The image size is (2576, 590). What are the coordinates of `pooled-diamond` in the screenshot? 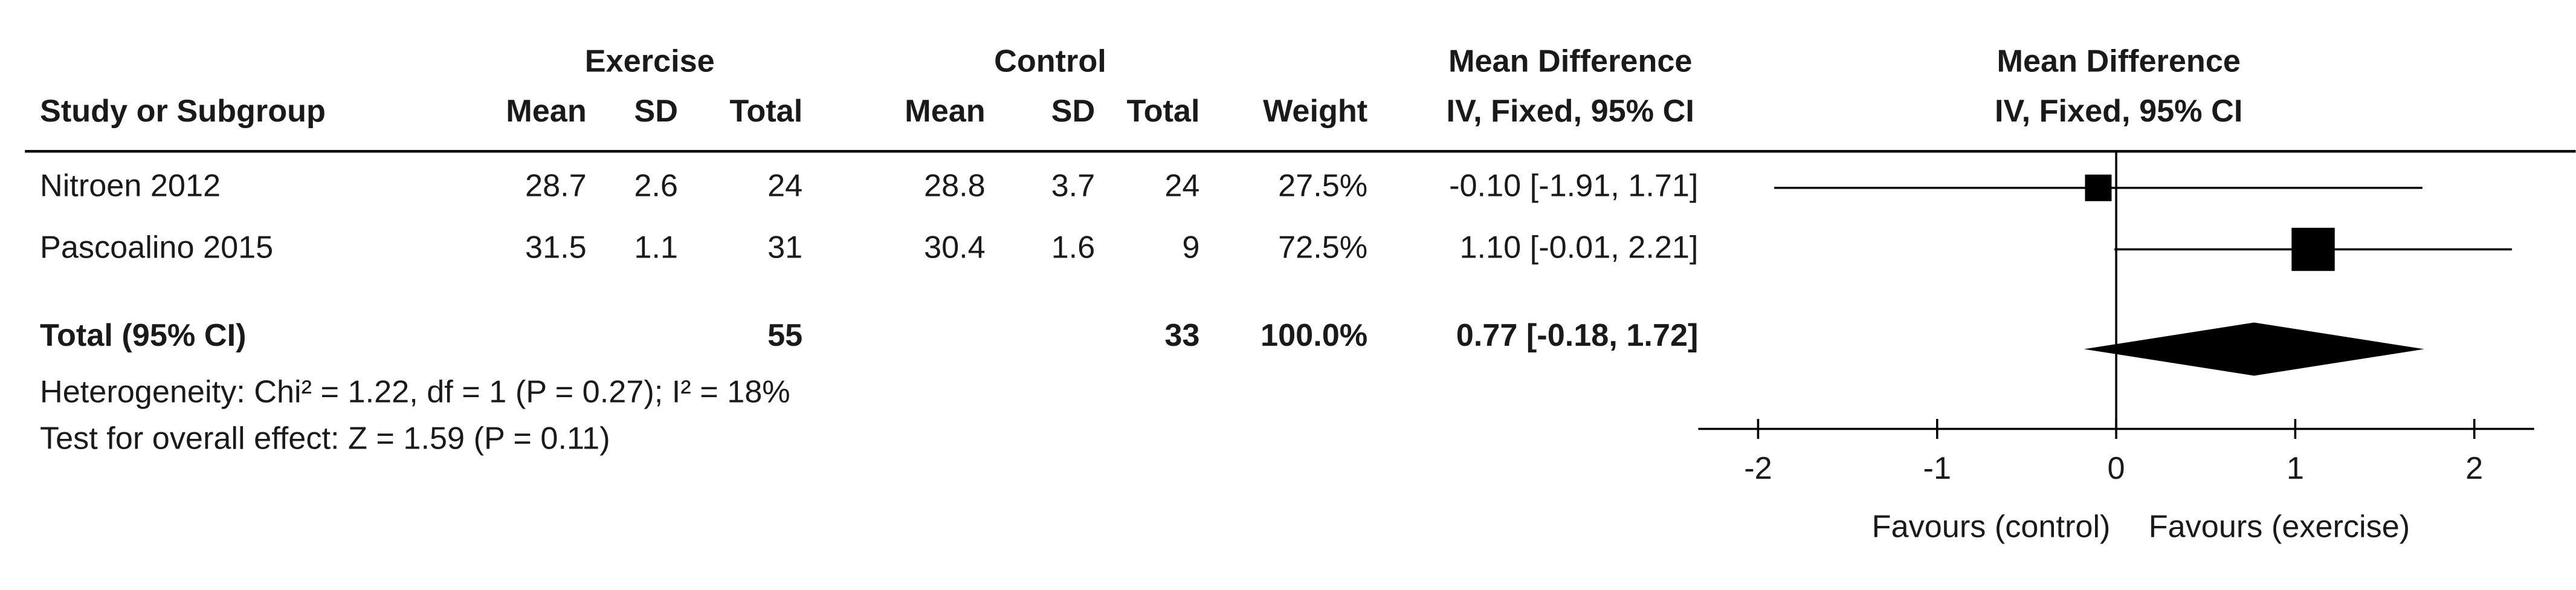 It's located at (2254, 349).